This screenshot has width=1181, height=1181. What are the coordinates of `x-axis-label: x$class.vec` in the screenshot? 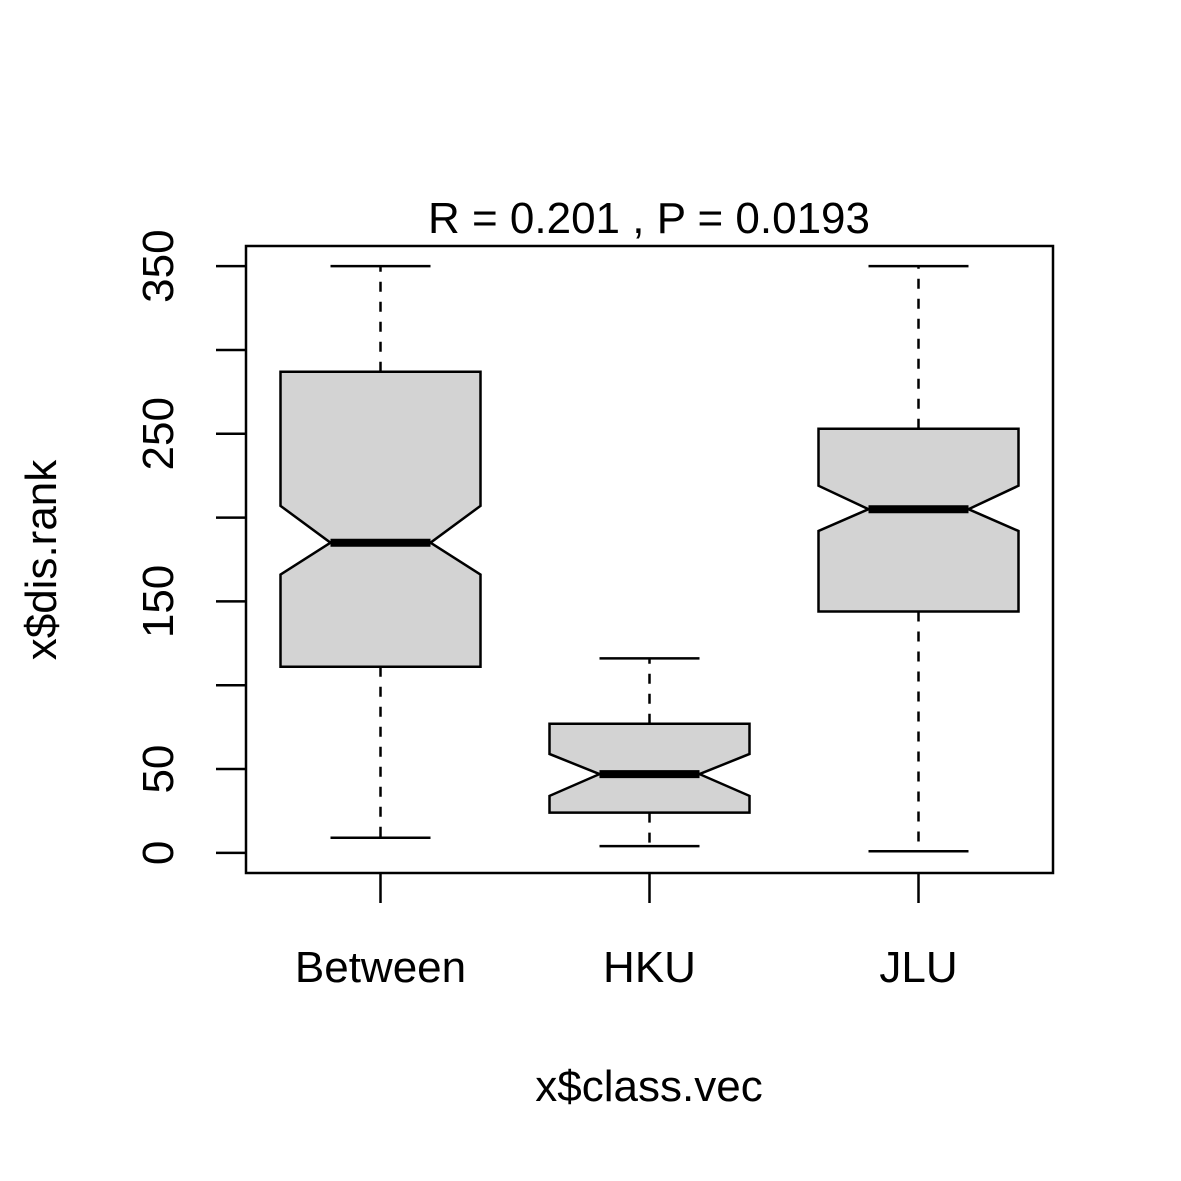 It's located at (648, 1086).